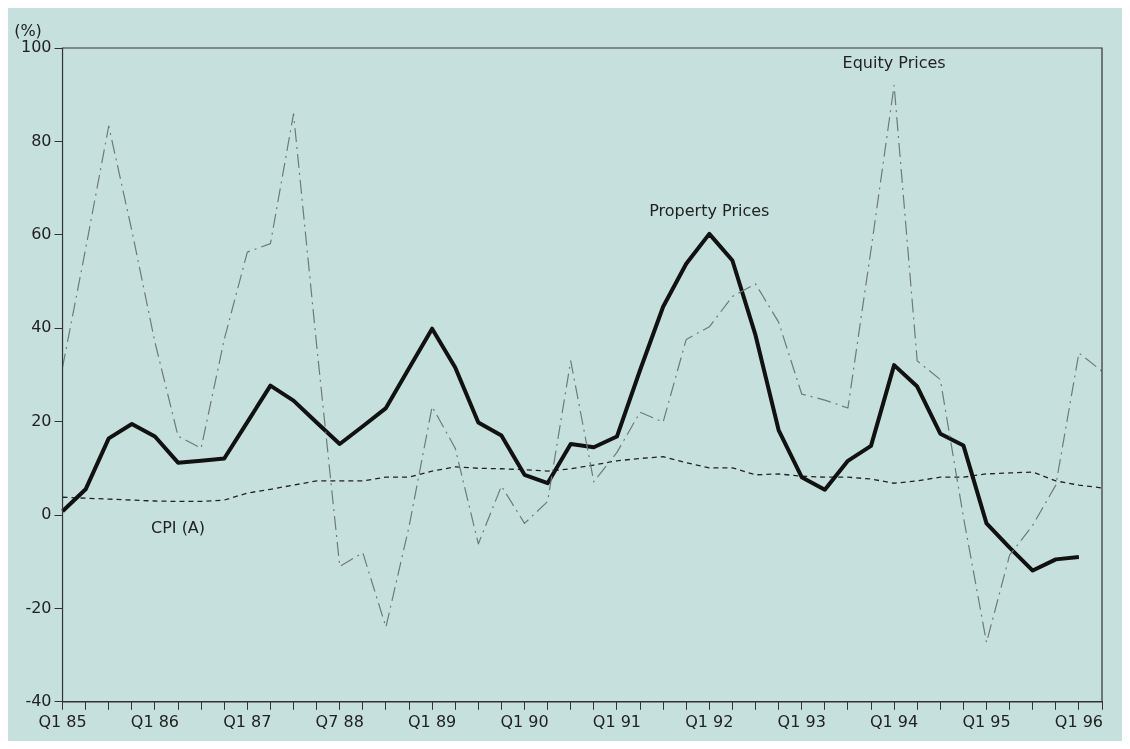  What do you see at coordinates (41, 233) in the screenshot?
I see `y-tick-label: 60` at bounding box center [41, 233].